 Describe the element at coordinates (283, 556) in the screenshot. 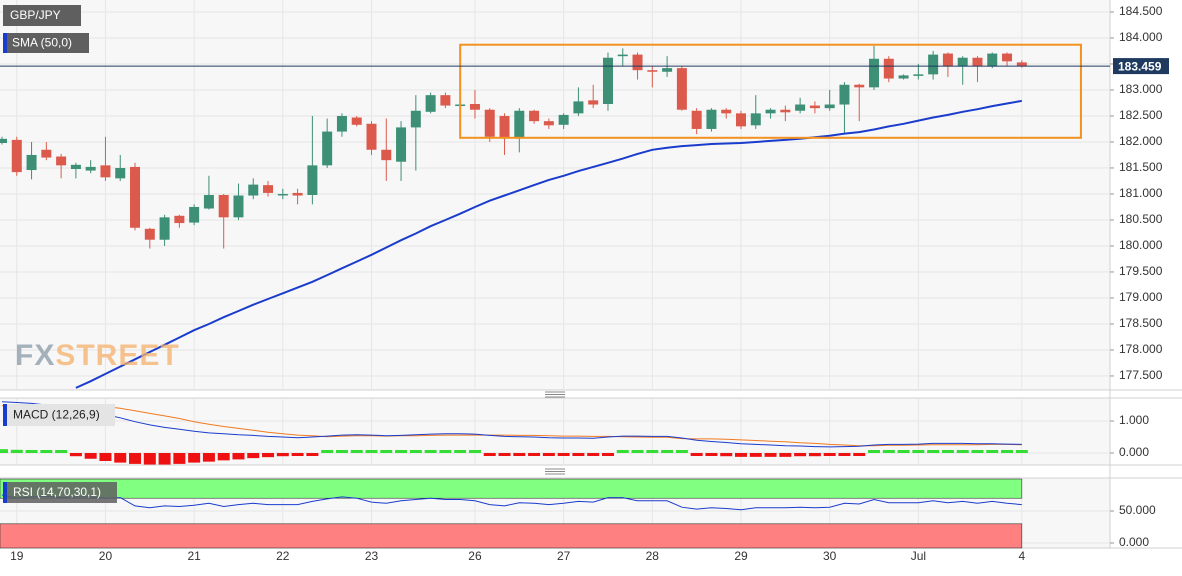

I see `x-tick-label: 22` at that location.